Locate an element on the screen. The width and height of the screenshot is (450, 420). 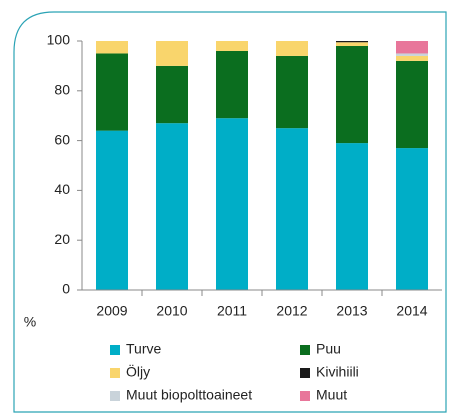
x-tick-label: 2014 is located at coordinates (411, 311).